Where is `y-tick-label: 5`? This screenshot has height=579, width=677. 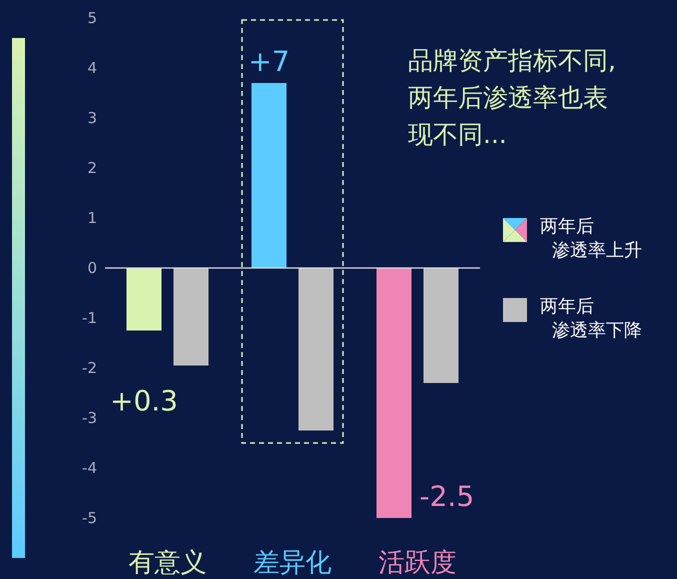 y-tick-label: 5 is located at coordinates (92, 18).